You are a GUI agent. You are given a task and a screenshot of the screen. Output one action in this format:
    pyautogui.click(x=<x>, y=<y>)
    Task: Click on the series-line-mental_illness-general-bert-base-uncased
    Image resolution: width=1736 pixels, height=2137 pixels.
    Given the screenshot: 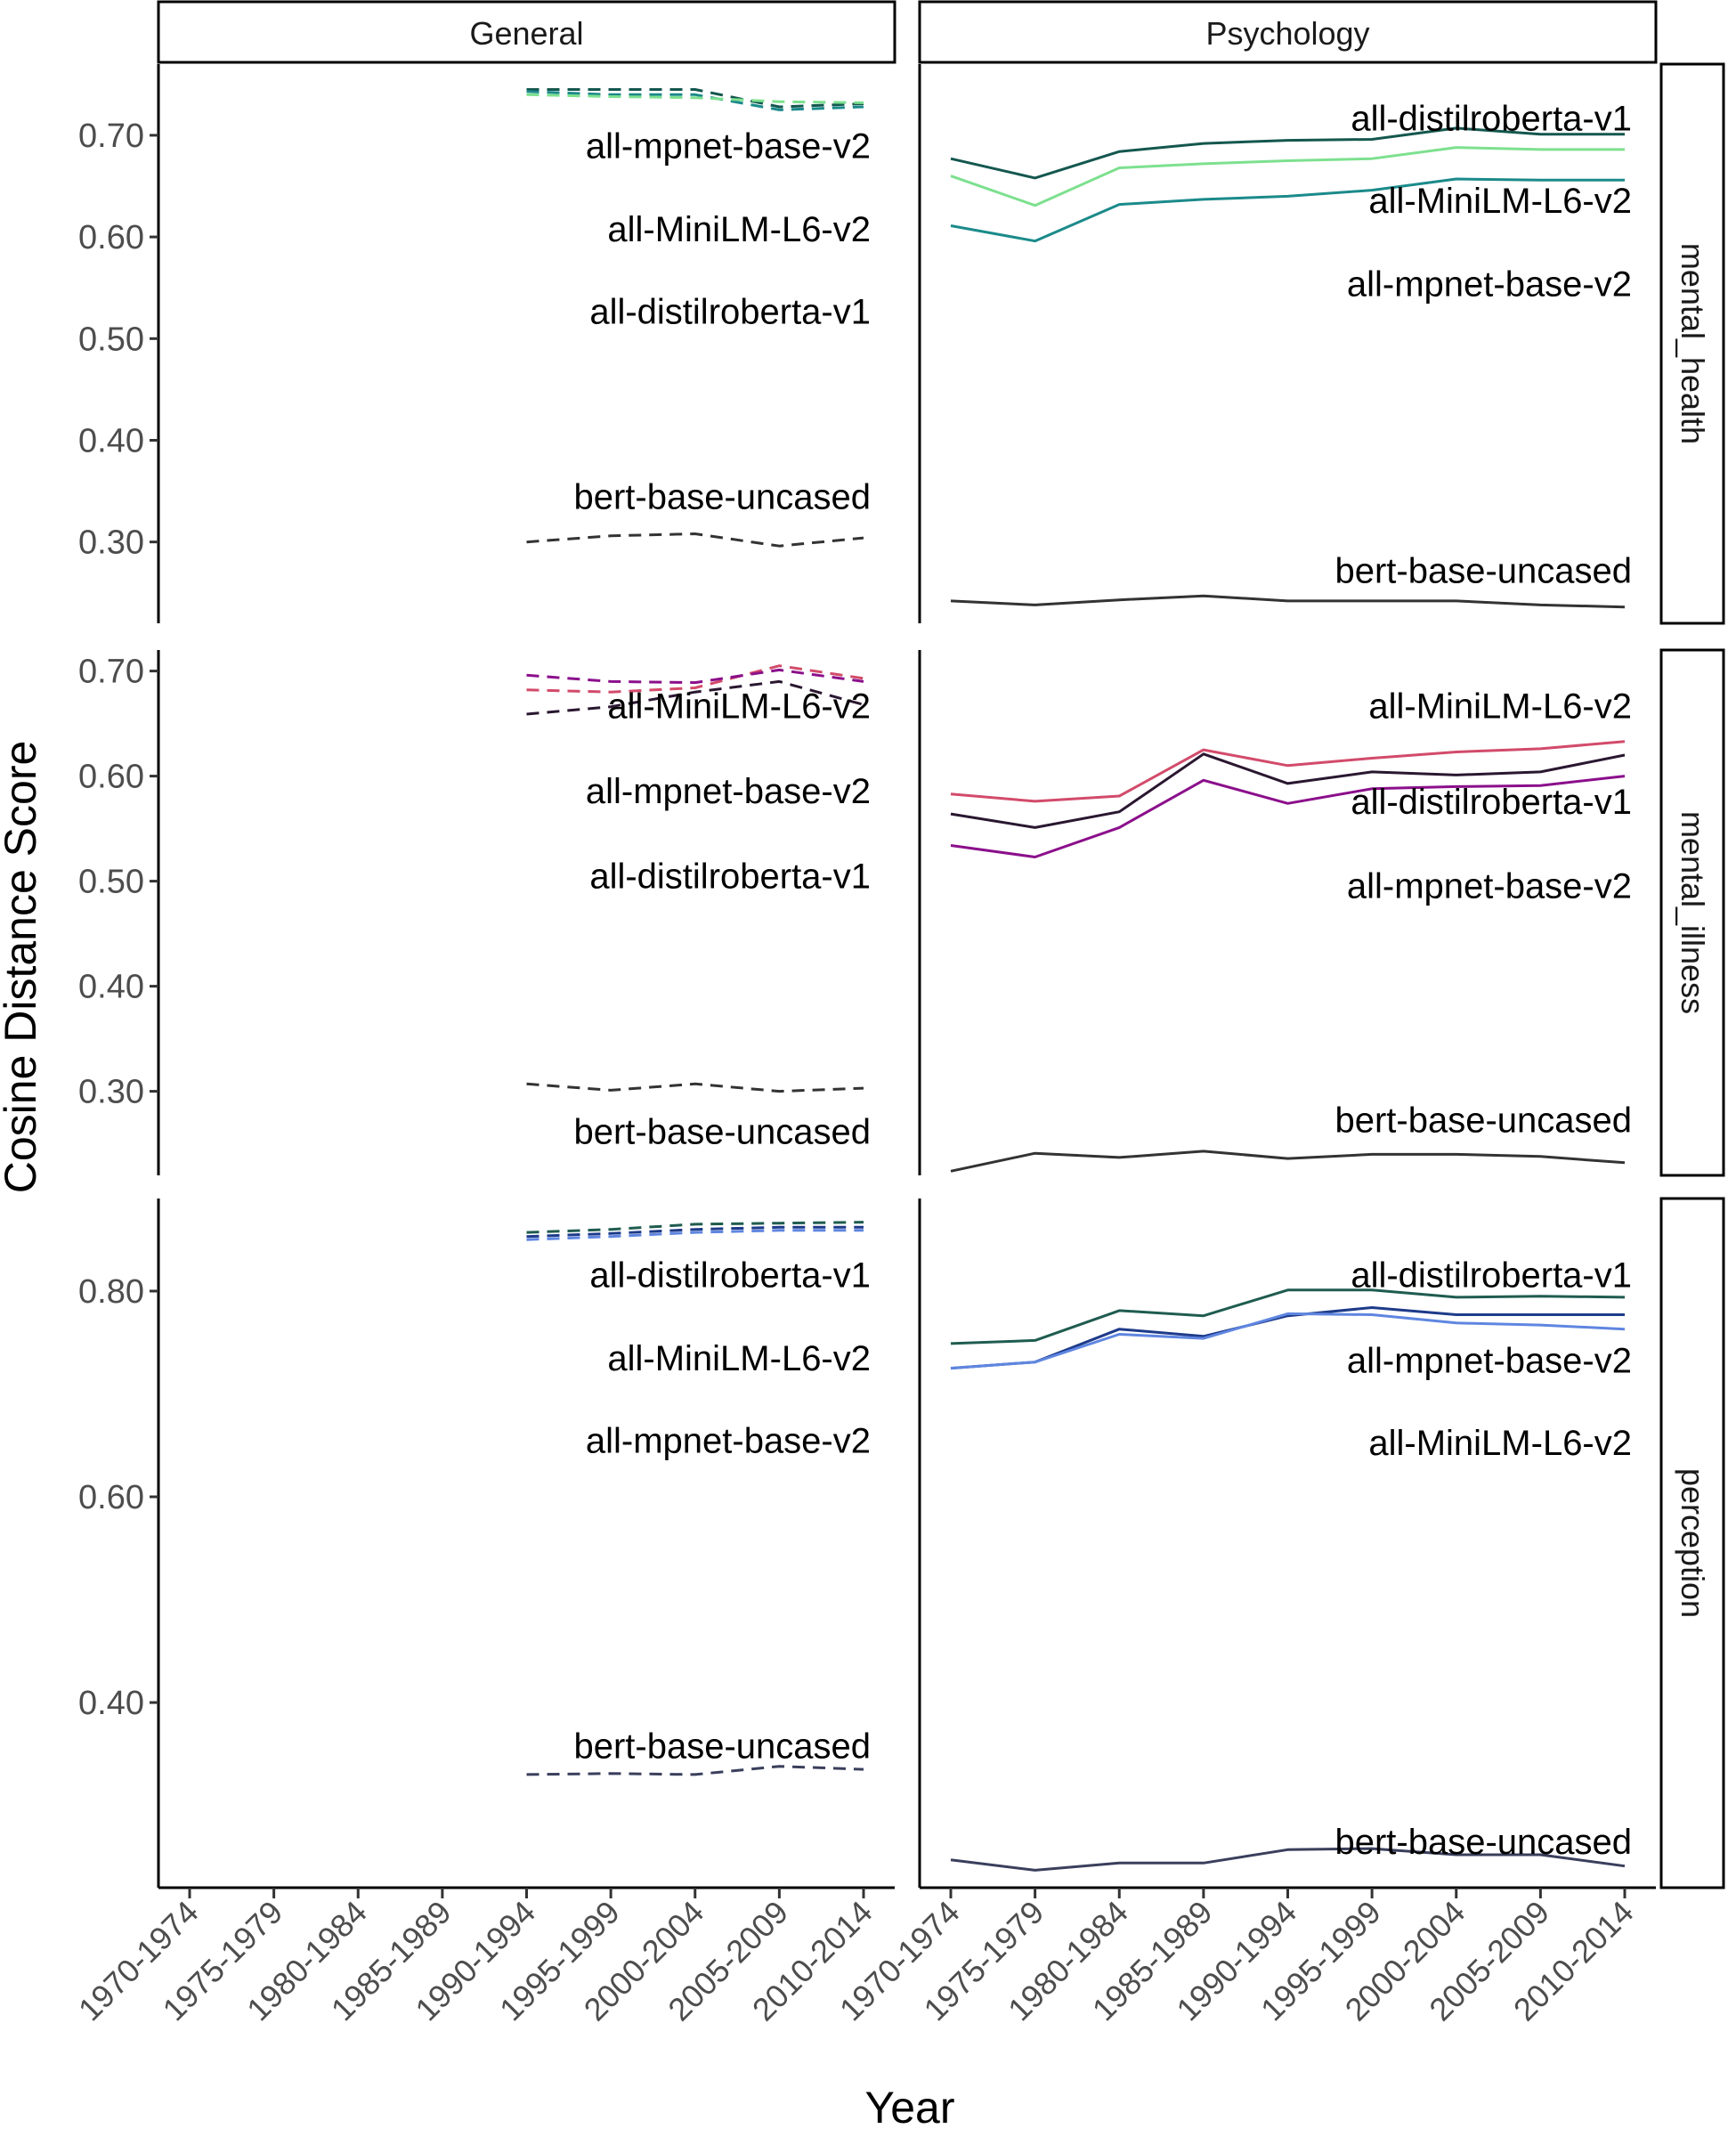 What is the action you would take?
    pyautogui.click(x=695, y=1087)
    